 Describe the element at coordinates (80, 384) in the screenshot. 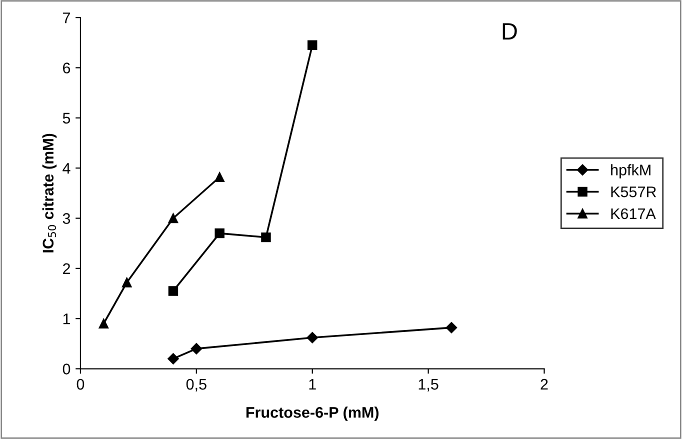

I see `x-tick-label: 0` at that location.